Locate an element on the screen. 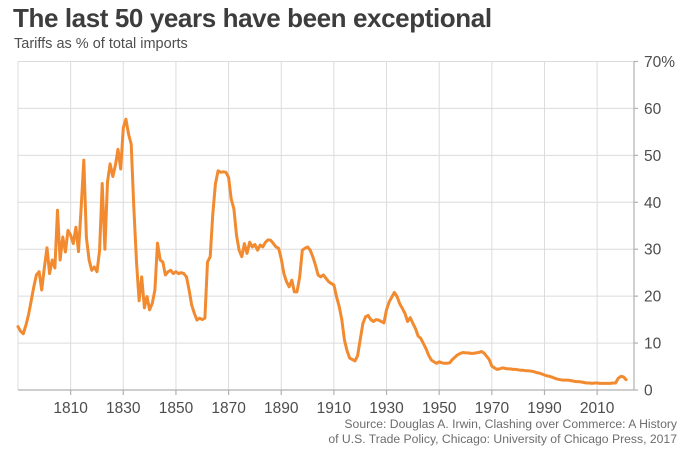 Image resolution: width=686 pixels, height=462 pixels. y-tick-label-30: 30 is located at coordinates (653, 250).